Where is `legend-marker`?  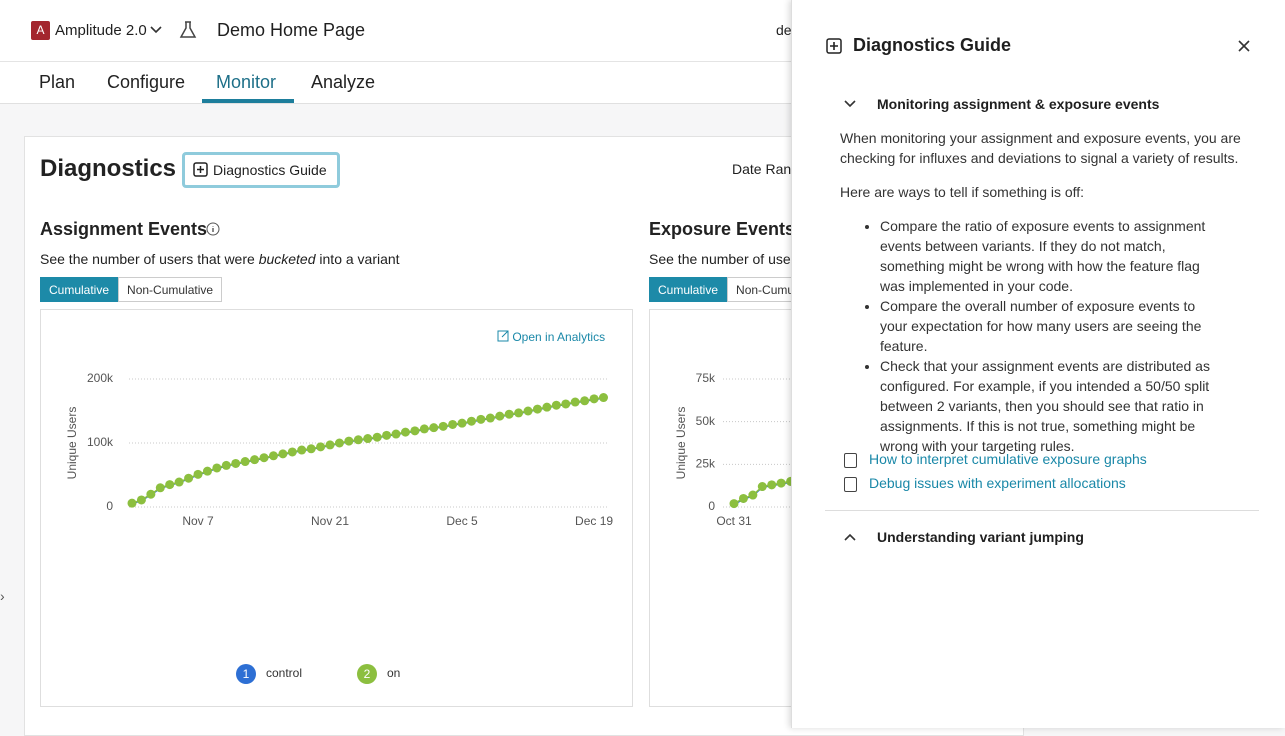
legend-marker is located at coordinates (246, 674).